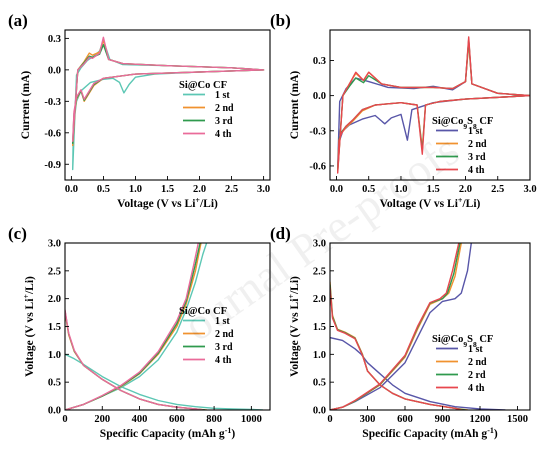  I want to click on legend-label: 3 rd, so click(224, 121).